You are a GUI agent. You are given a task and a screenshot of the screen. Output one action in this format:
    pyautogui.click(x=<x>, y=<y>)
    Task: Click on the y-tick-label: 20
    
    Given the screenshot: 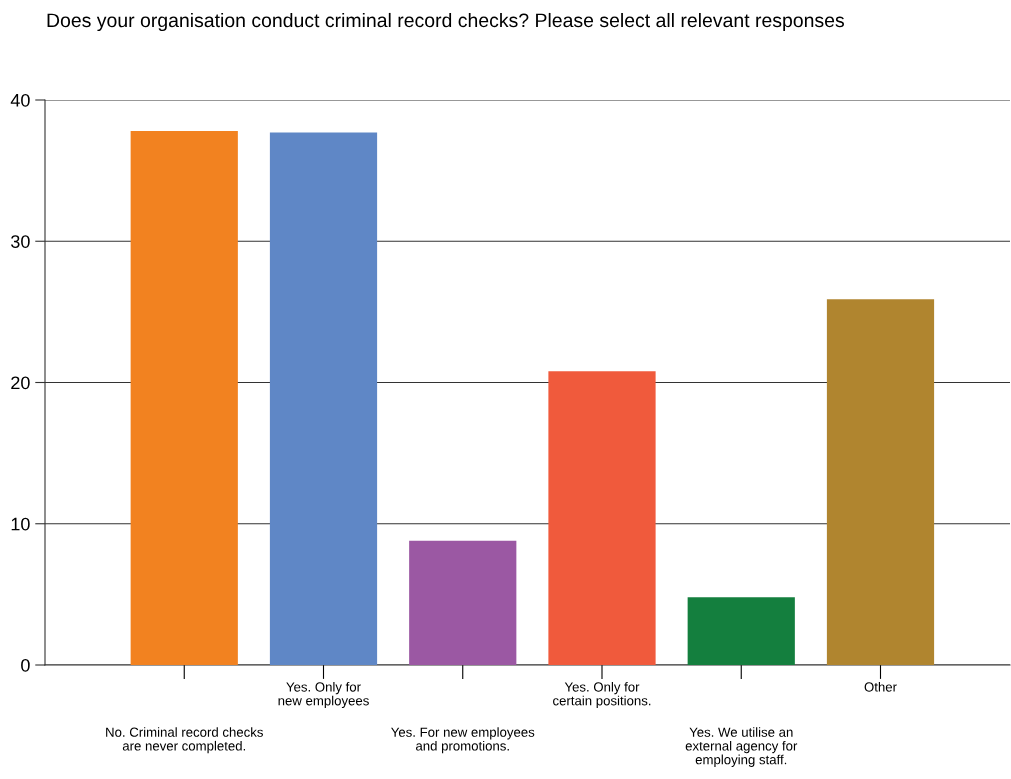 What is the action you would take?
    pyautogui.click(x=20, y=383)
    